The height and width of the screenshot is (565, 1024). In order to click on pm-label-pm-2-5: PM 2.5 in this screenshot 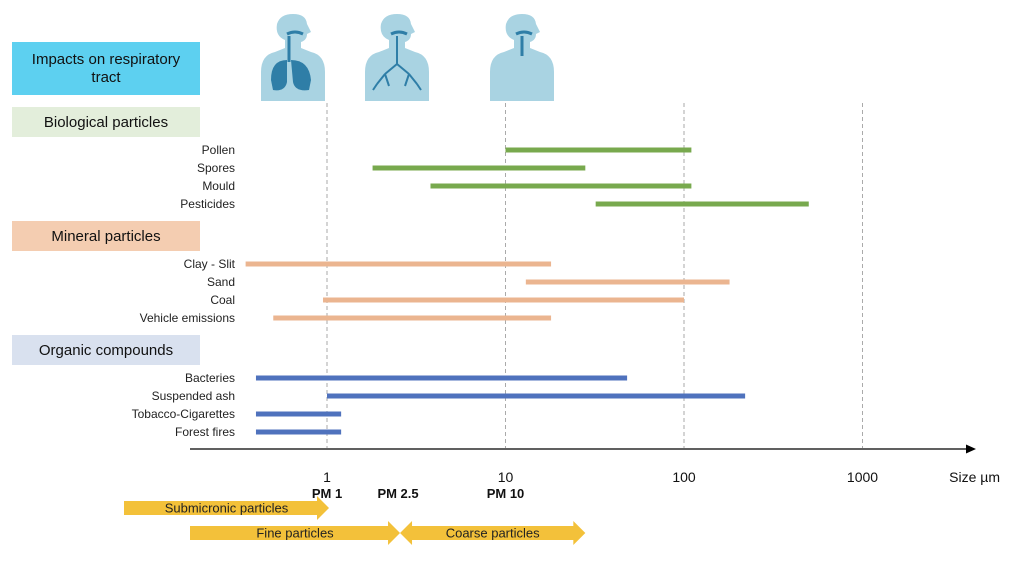, I will do `click(397, 493)`.